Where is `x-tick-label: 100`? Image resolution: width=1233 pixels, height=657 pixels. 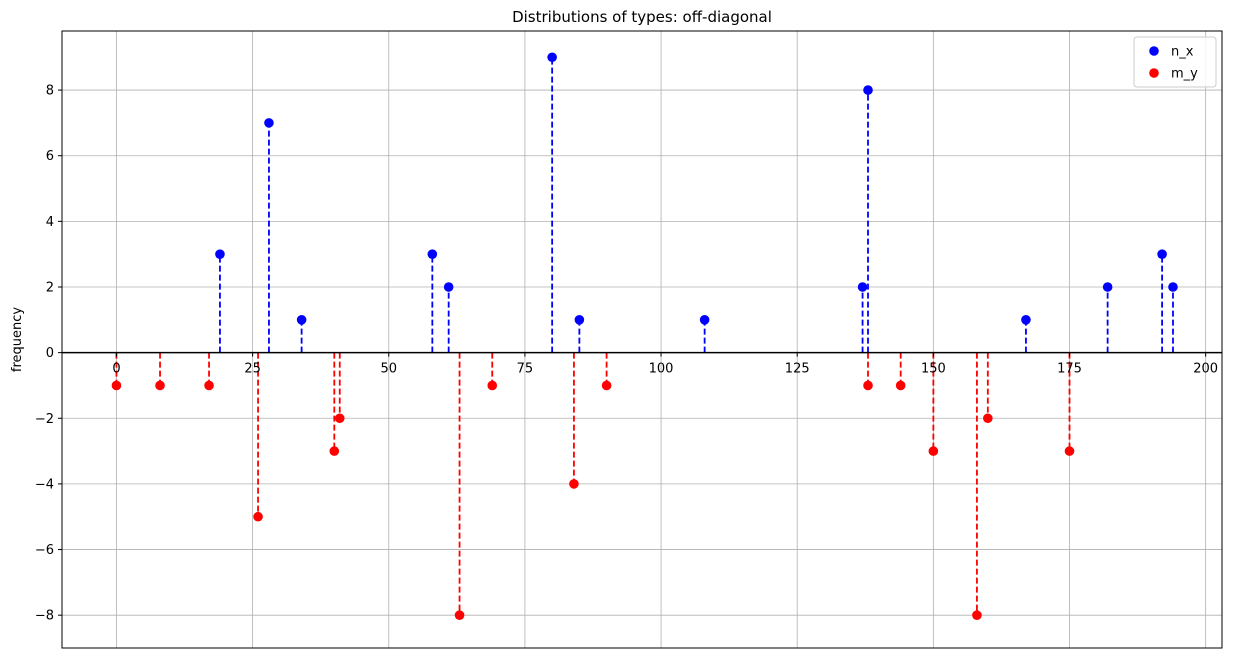
x-tick-label: 100 is located at coordinates (661, 369).